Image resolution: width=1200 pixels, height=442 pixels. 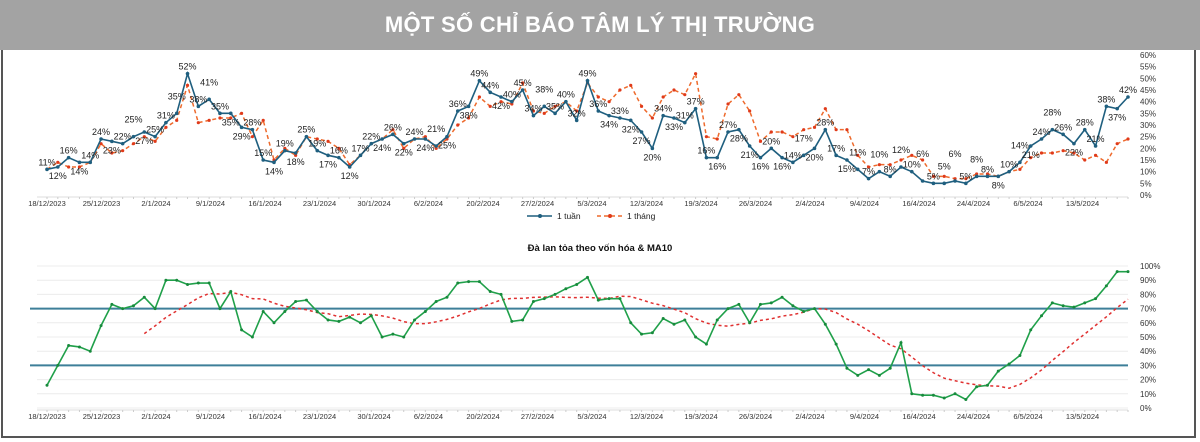 I want to click on x-tick-label: 24/4/2024, so click(x=973, y=203).